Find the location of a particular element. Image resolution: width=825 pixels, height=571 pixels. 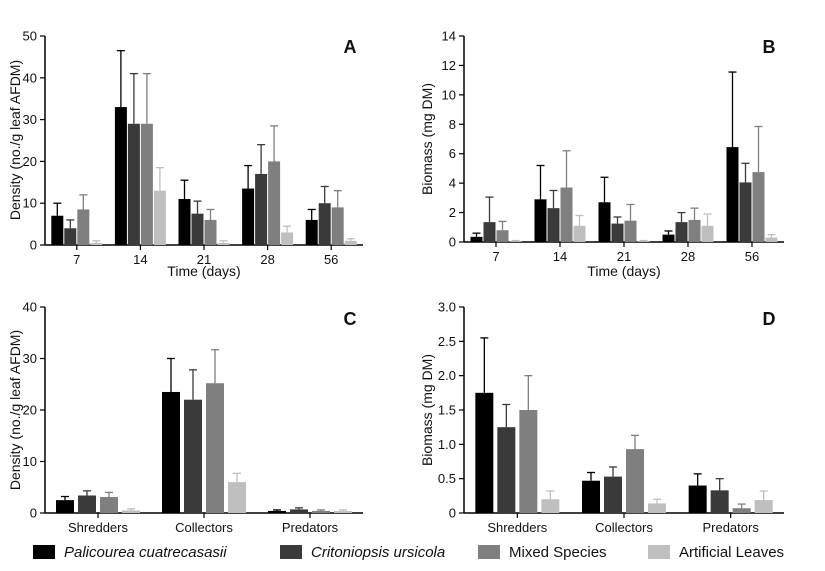

y-axis-label: Biomass (mg DM) is located at coordinates (427, 410).